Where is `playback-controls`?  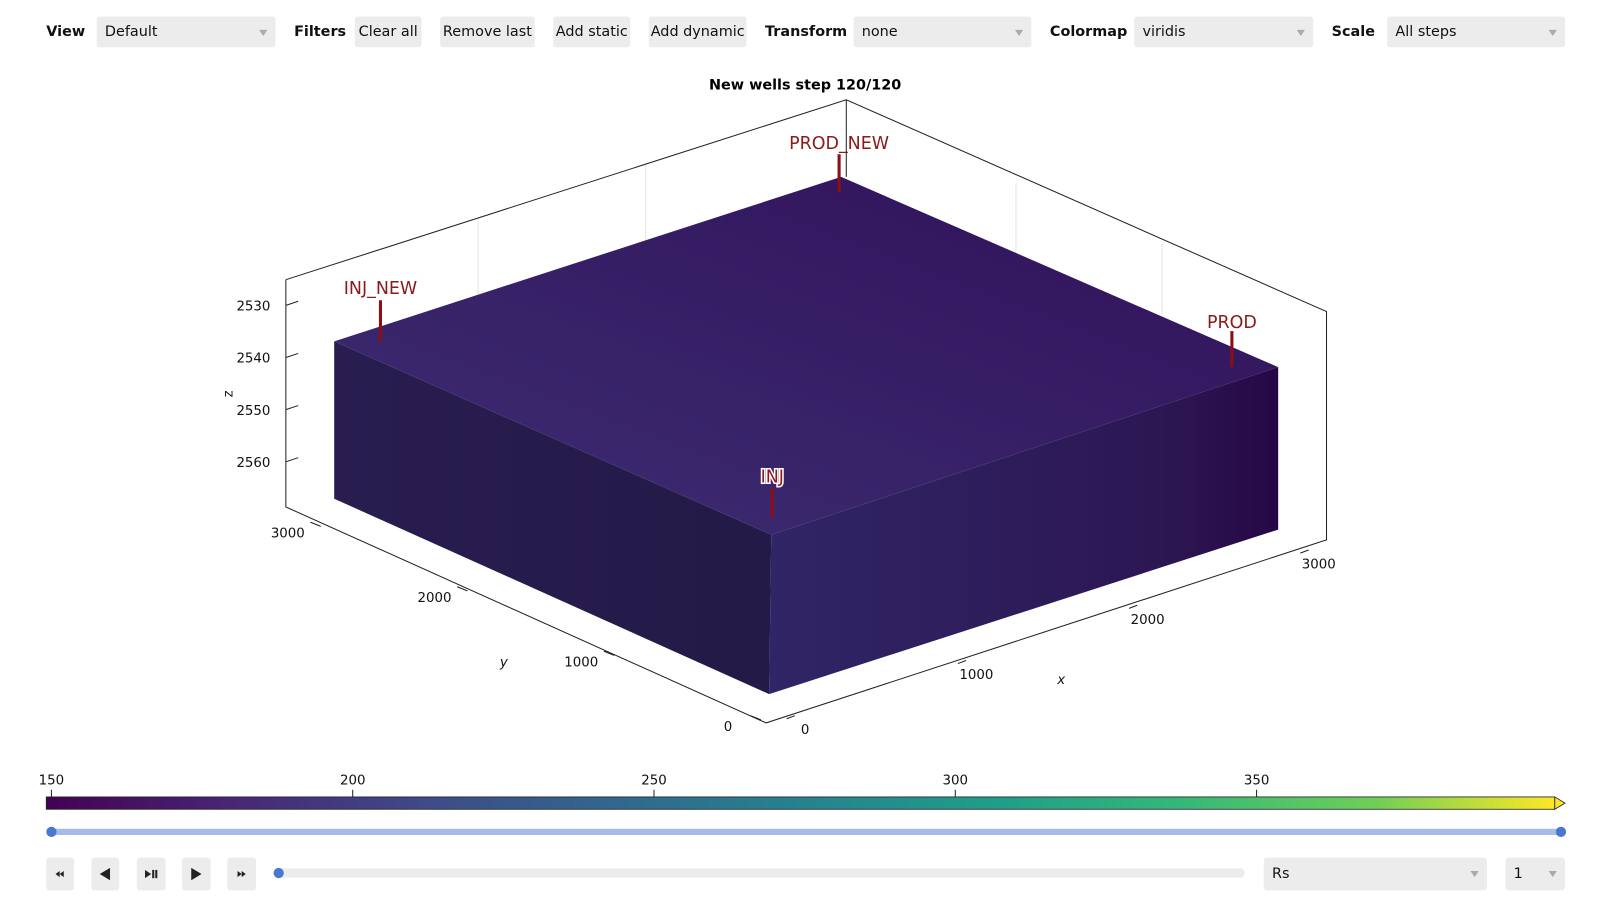 playback-controls is located at coordinates (645, 874).